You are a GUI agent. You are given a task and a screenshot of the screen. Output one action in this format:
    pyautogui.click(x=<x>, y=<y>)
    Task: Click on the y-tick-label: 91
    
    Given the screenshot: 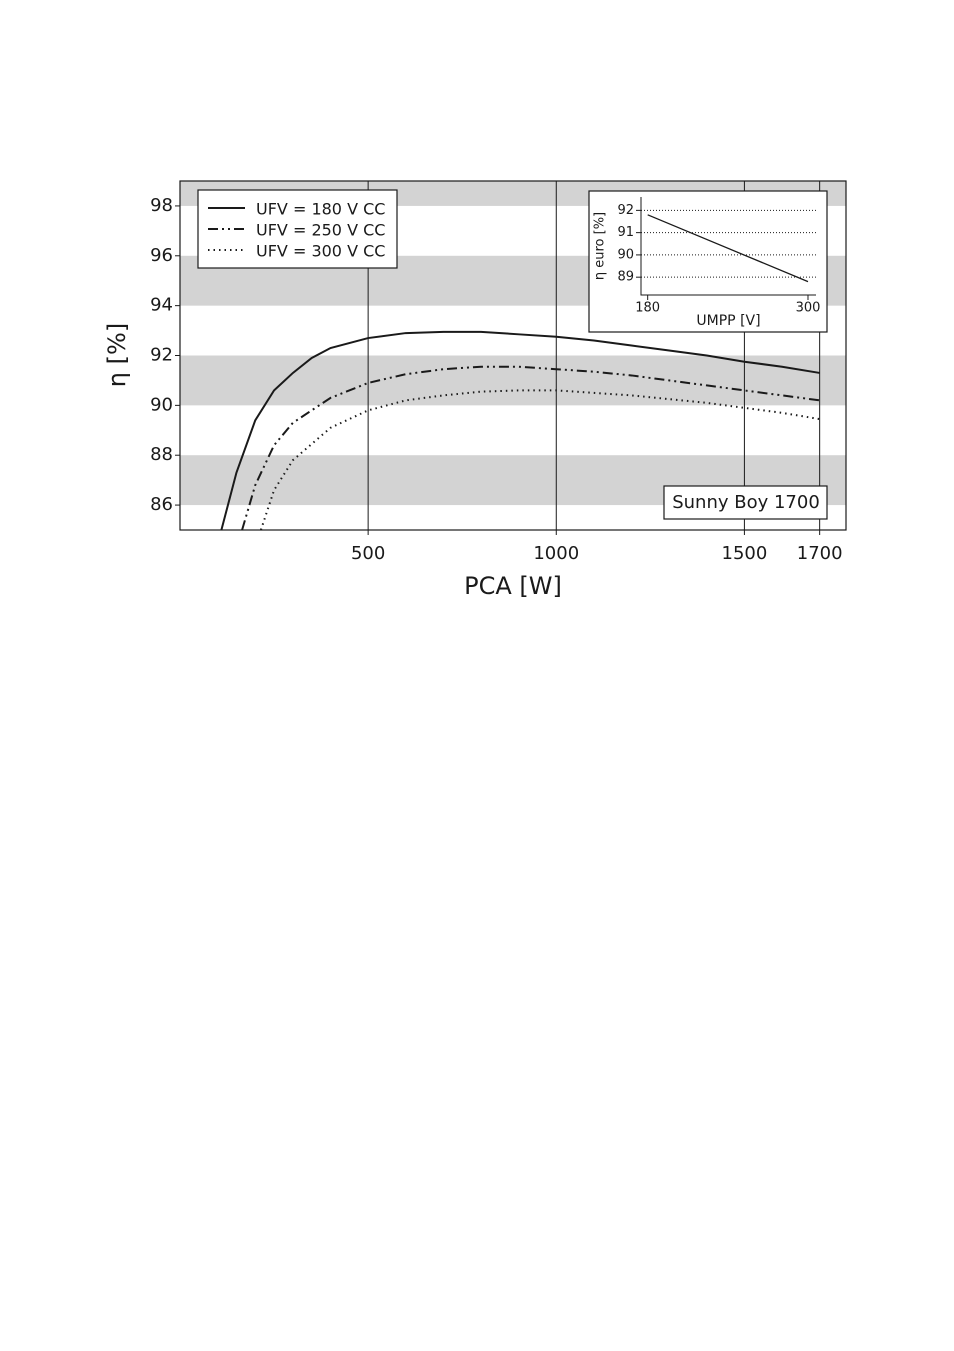 What is the action you would take?
    pyautogui.click(x=625, y=232)
    